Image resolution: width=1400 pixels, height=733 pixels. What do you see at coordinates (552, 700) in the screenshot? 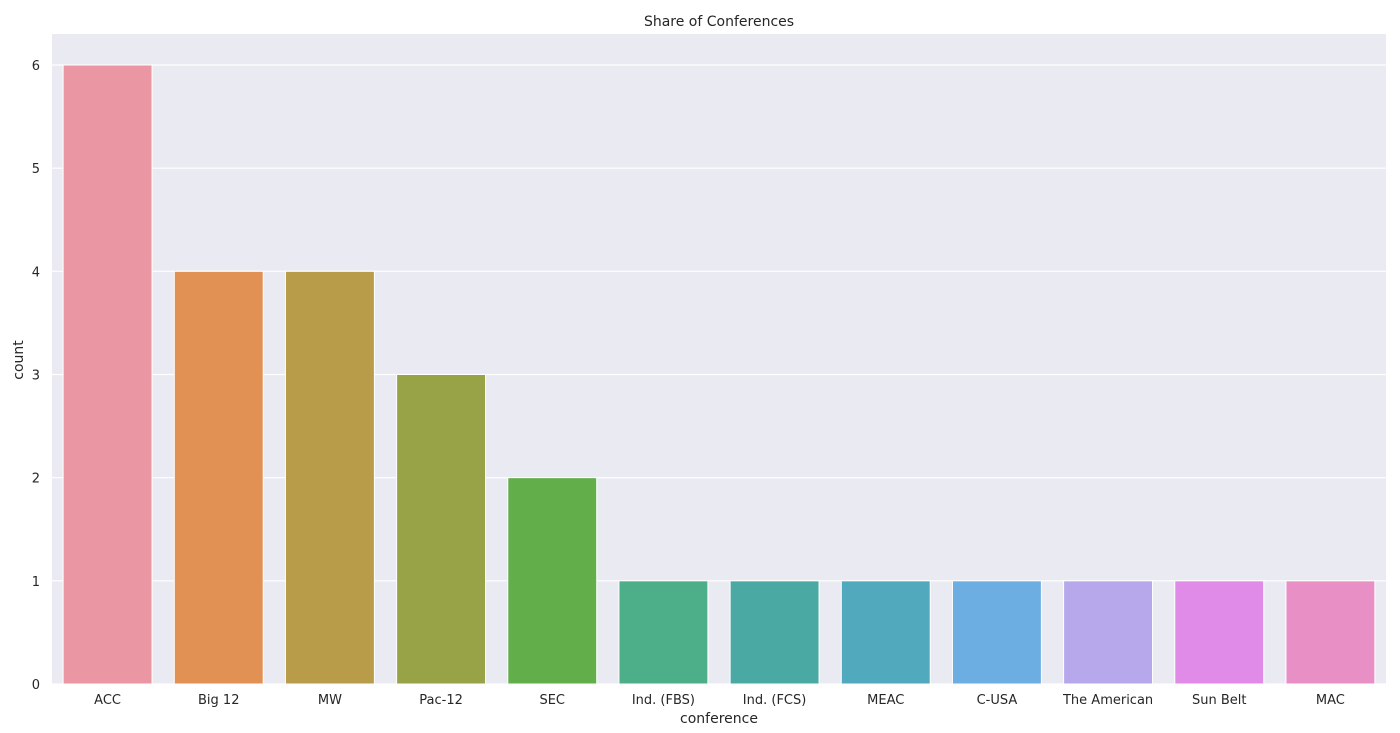
I see `x-tick-label: SEC` at bounding box center [552, 700].